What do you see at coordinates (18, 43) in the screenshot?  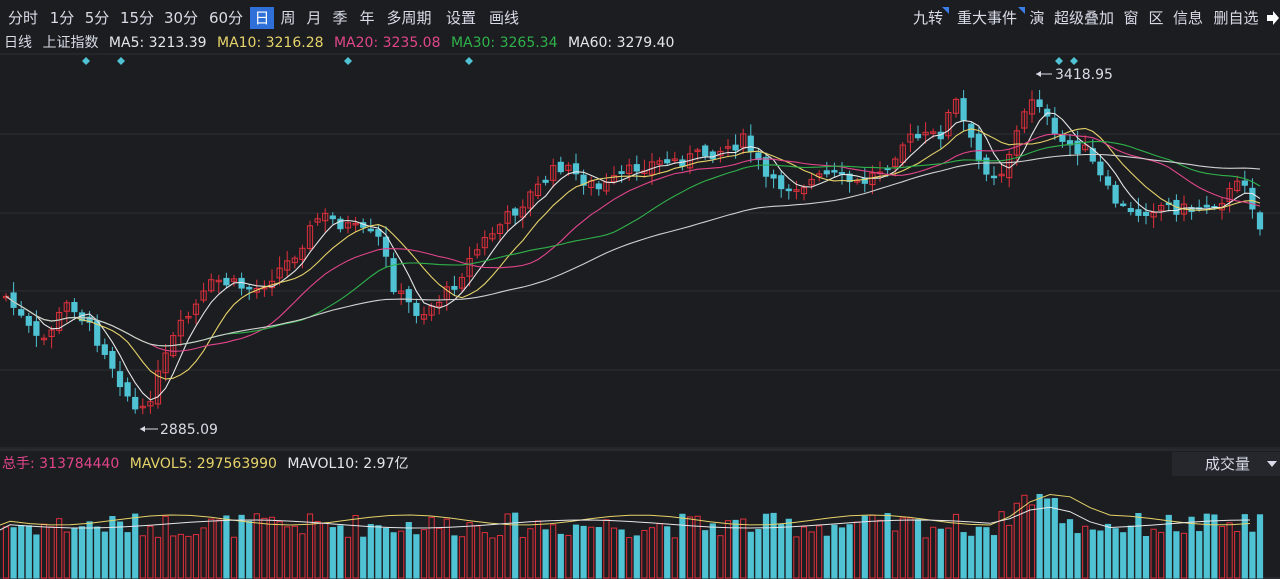 I see `period-label: 日线` at bounding box center [18, 43].